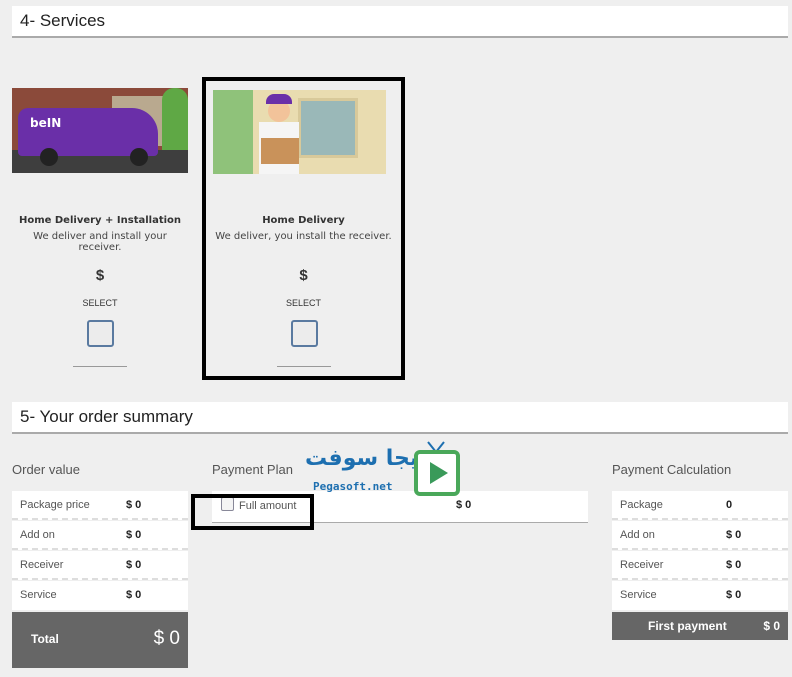 The width and height of the screenshot is (792, 677). What do you see at coordinates (700, 595) in the screenshot?
I see `calc-row: Service $ 0` at bounding box center [700, 595].